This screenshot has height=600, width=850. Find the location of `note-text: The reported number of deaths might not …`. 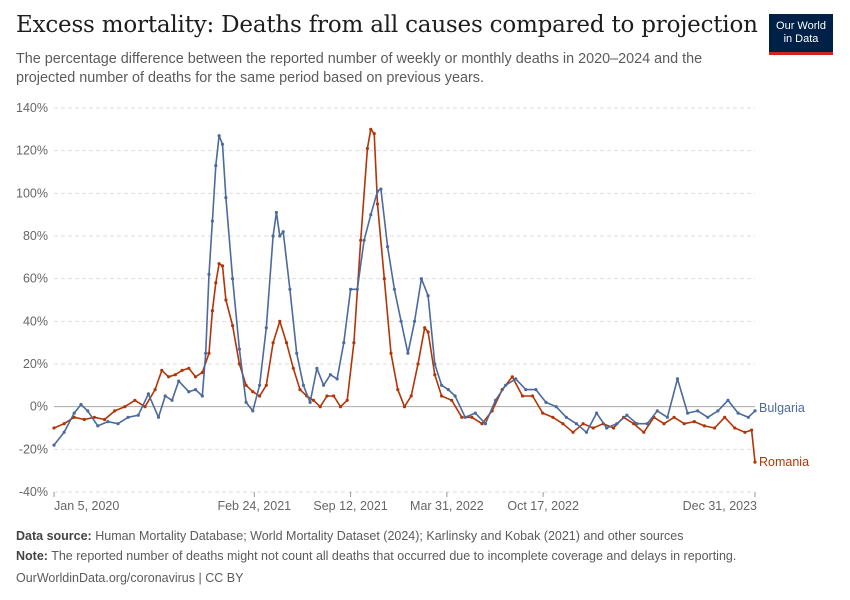

note-text: The reported number of deaths might not … is located at coordinates (394, 556).